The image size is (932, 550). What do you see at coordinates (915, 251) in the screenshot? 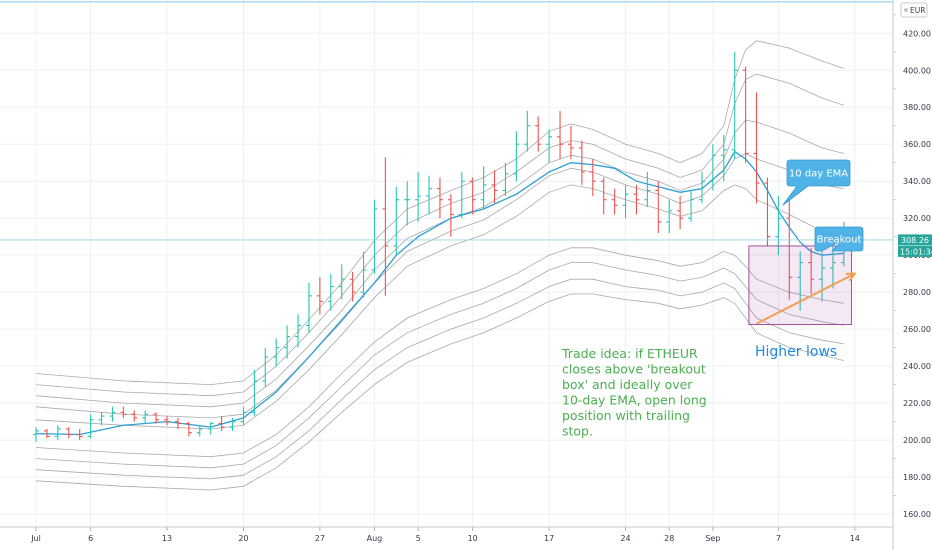
I see `countdown-label: 15:01:34` at bounding box center [915, 251].